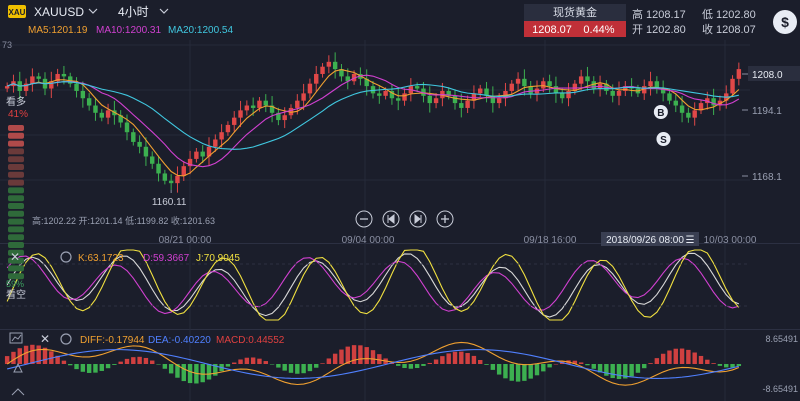 This screenshot has width=800, height=401. What do you see at coordinates (666, 15) in the screenshot?
I see `high-value: 1208.17` at bounding box center [666, 15].